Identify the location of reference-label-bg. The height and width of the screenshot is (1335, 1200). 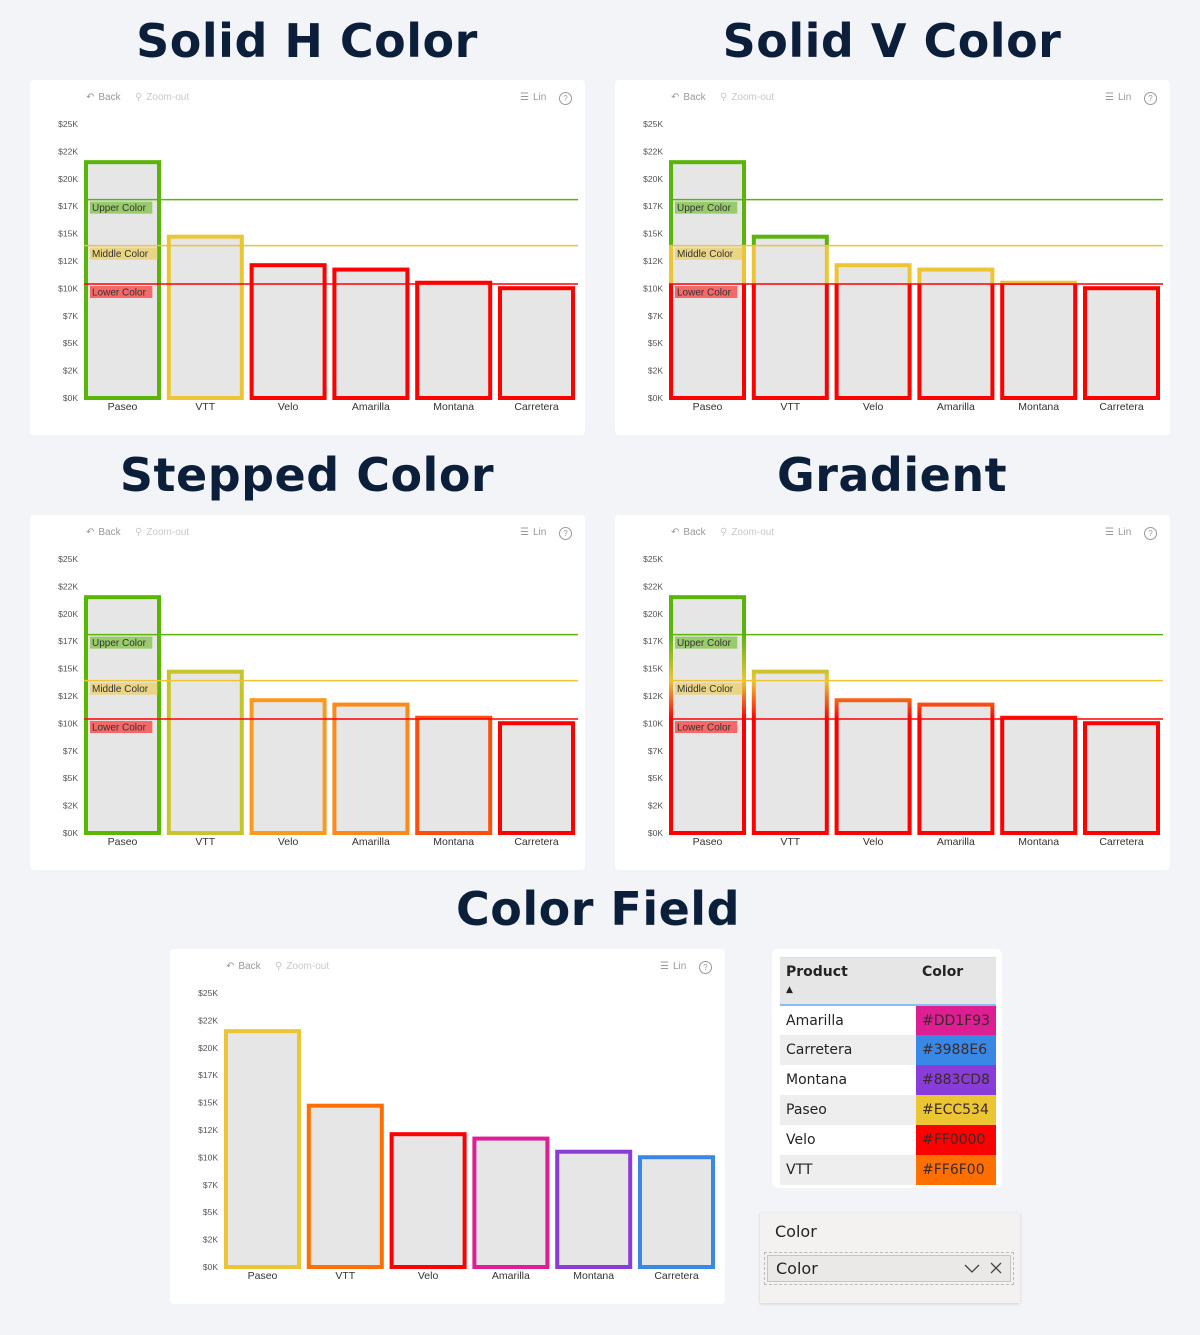
(706, 207).